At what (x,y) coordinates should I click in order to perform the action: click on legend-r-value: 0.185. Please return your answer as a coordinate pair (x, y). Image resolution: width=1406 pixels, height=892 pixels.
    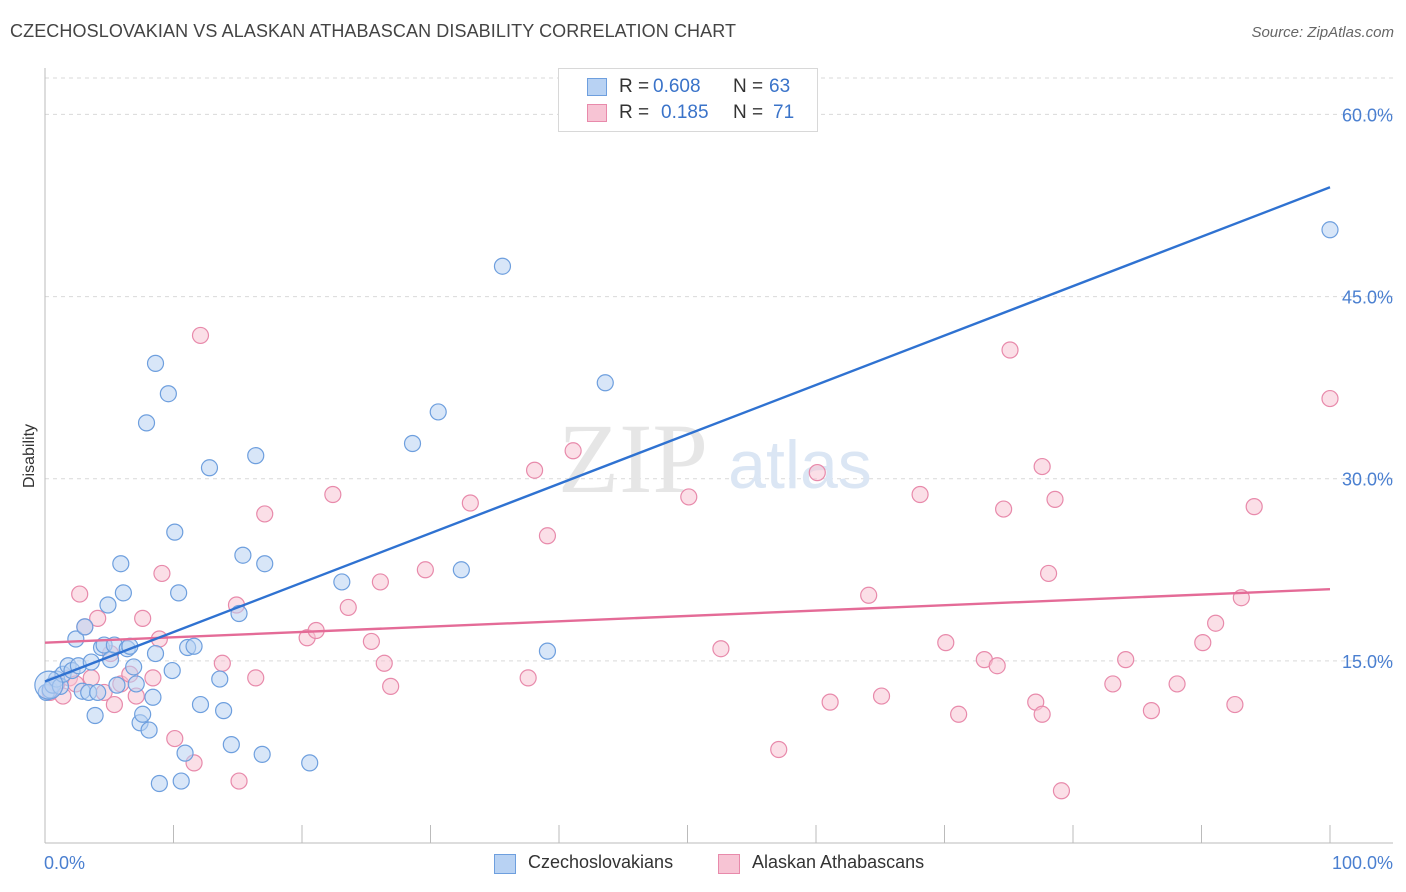
    Looking at the image, I should click on (685, 112).